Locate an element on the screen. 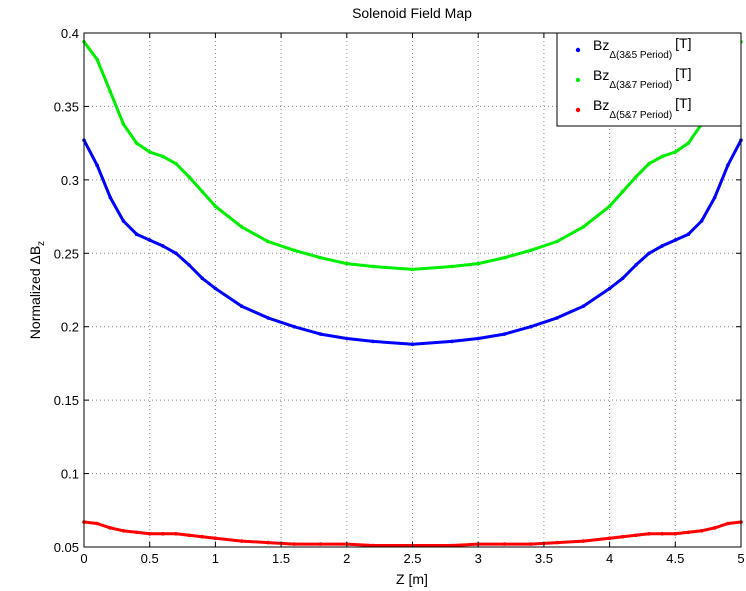 Image resolution: width=746 pixels, height=591 pixels. x-tick-labels: 0 0.5 1 1.5 2 2.5 3 3.5 4 4.5 5 is located at coordinates (412, 558).